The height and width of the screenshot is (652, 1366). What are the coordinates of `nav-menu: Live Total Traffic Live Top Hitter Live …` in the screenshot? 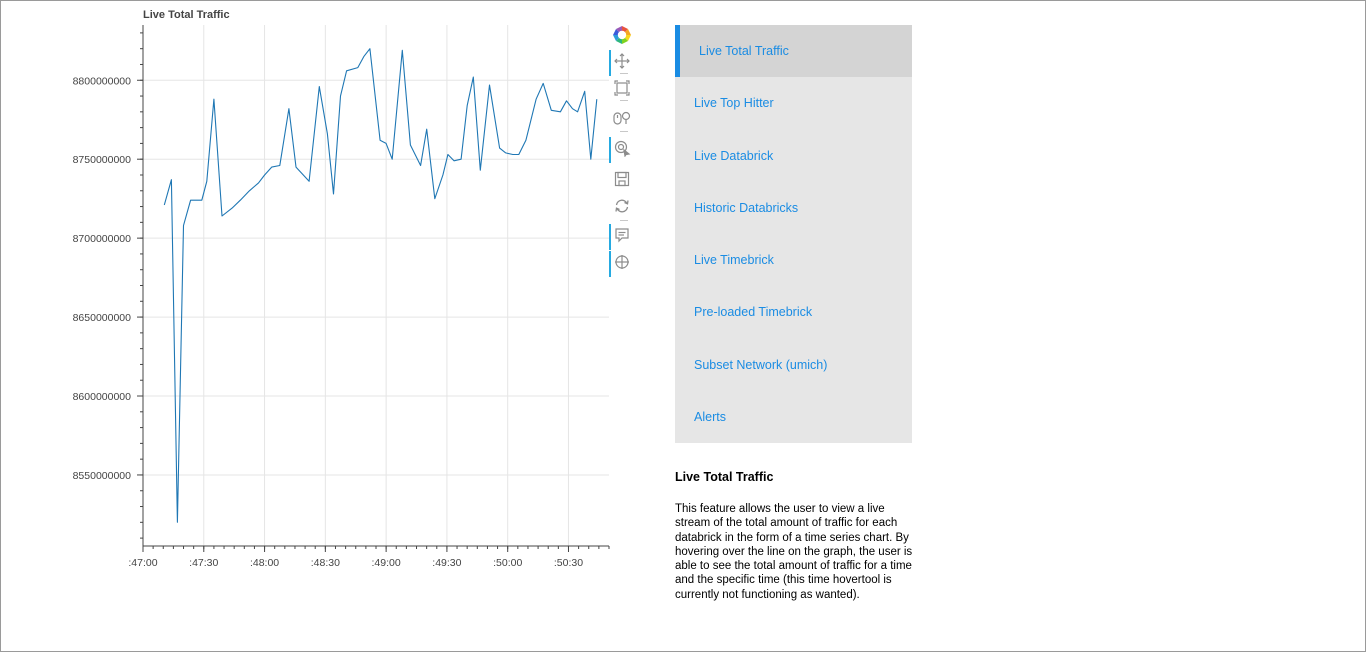 It's located at (793, 234).